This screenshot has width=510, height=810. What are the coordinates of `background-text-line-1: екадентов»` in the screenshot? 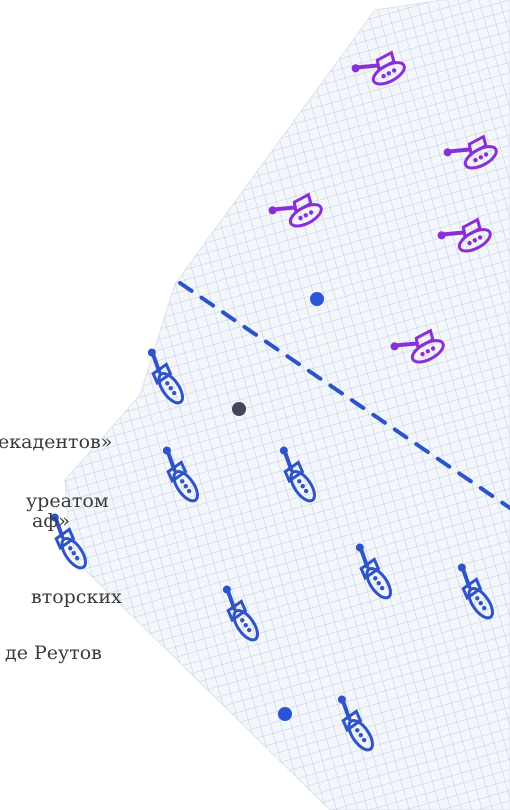 It's located at (56, 442).